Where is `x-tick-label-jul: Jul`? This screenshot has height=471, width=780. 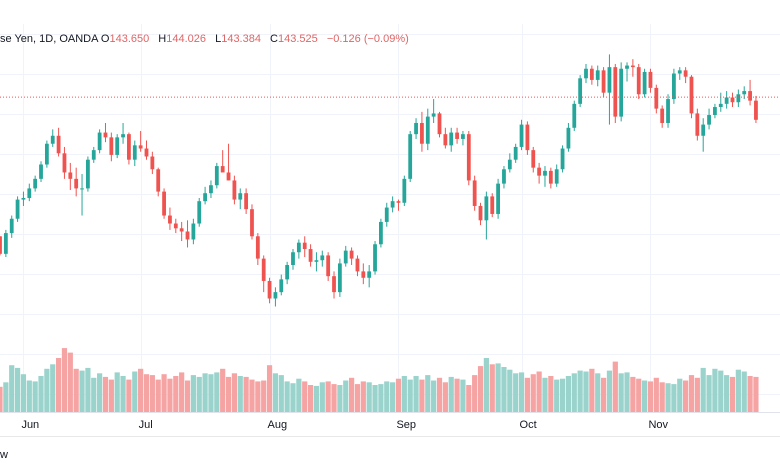 x-tick-label-jul: Jul is located at coordinates (145, 425).